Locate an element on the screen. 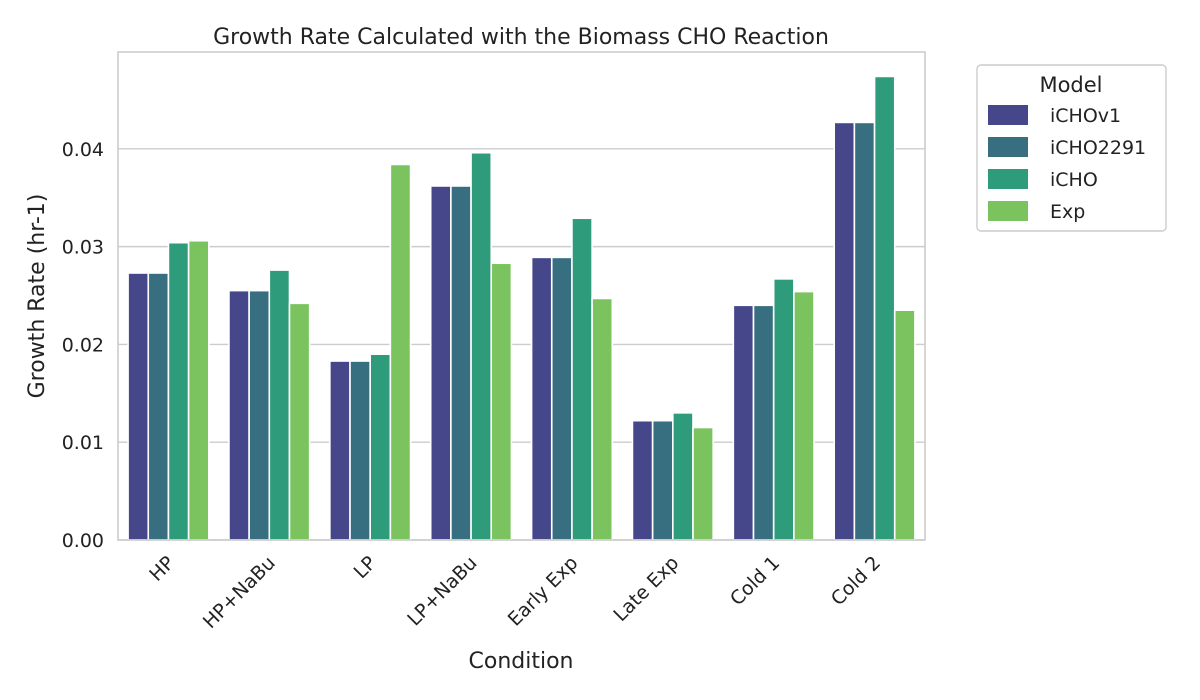 This screenshot has width=1200, height=700. x-axis-label: Condition is located at coordinates (521, 661).